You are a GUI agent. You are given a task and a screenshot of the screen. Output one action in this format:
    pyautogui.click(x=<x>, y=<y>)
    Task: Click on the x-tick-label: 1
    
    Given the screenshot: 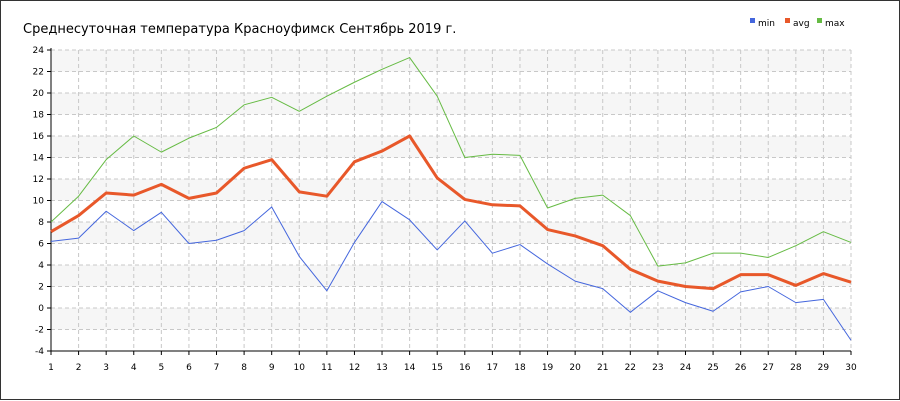 What is the action you would take?
    pyautogui.click(x=51, y=368)
    